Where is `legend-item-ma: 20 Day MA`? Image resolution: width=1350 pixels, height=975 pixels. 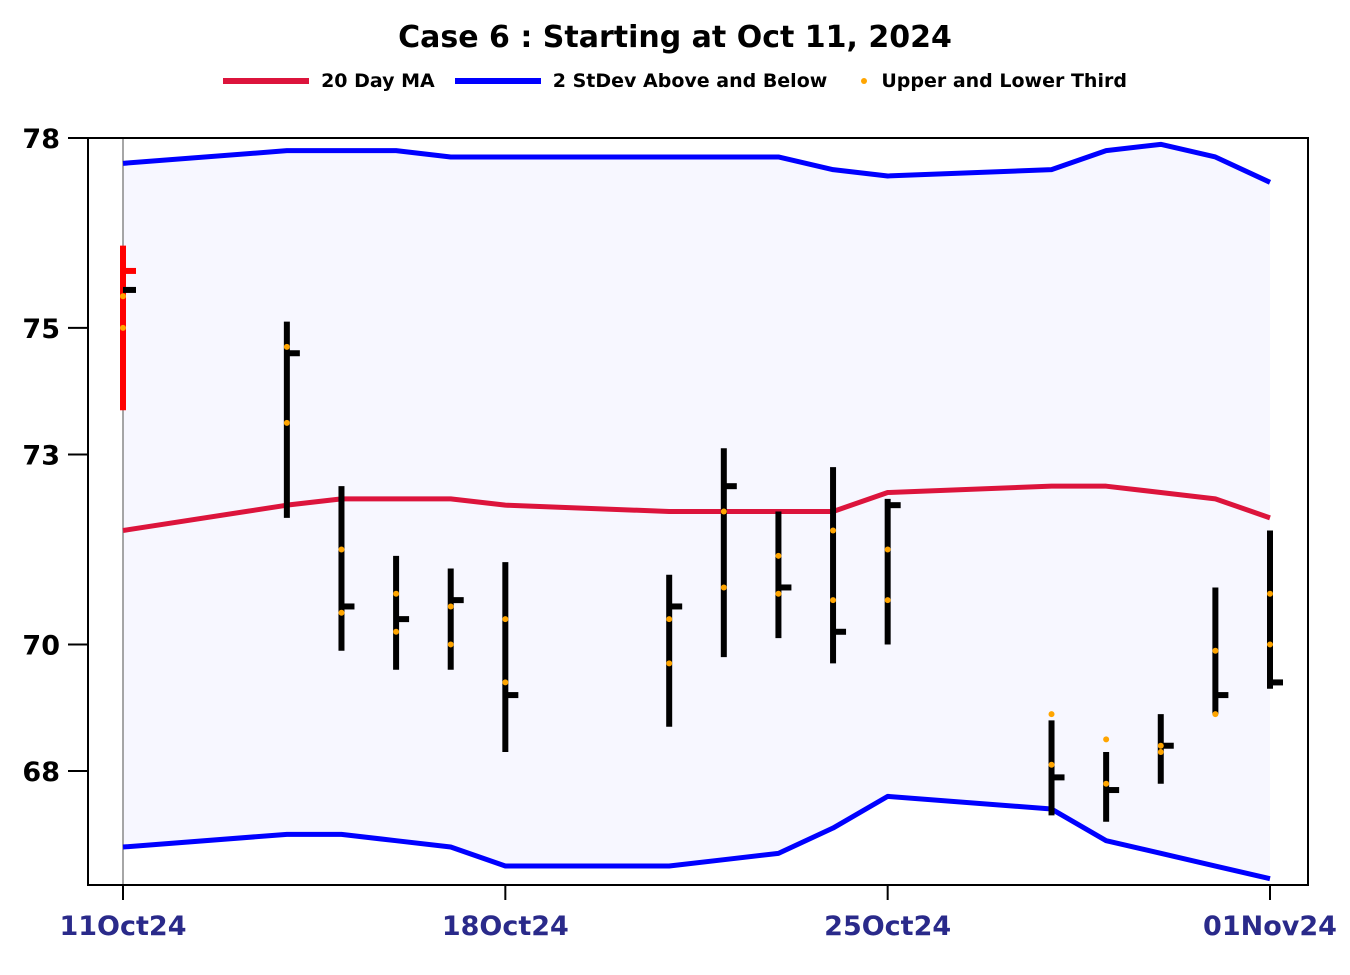
legend-item-ma: 20 Day MA is located at coordinates (329, 81).